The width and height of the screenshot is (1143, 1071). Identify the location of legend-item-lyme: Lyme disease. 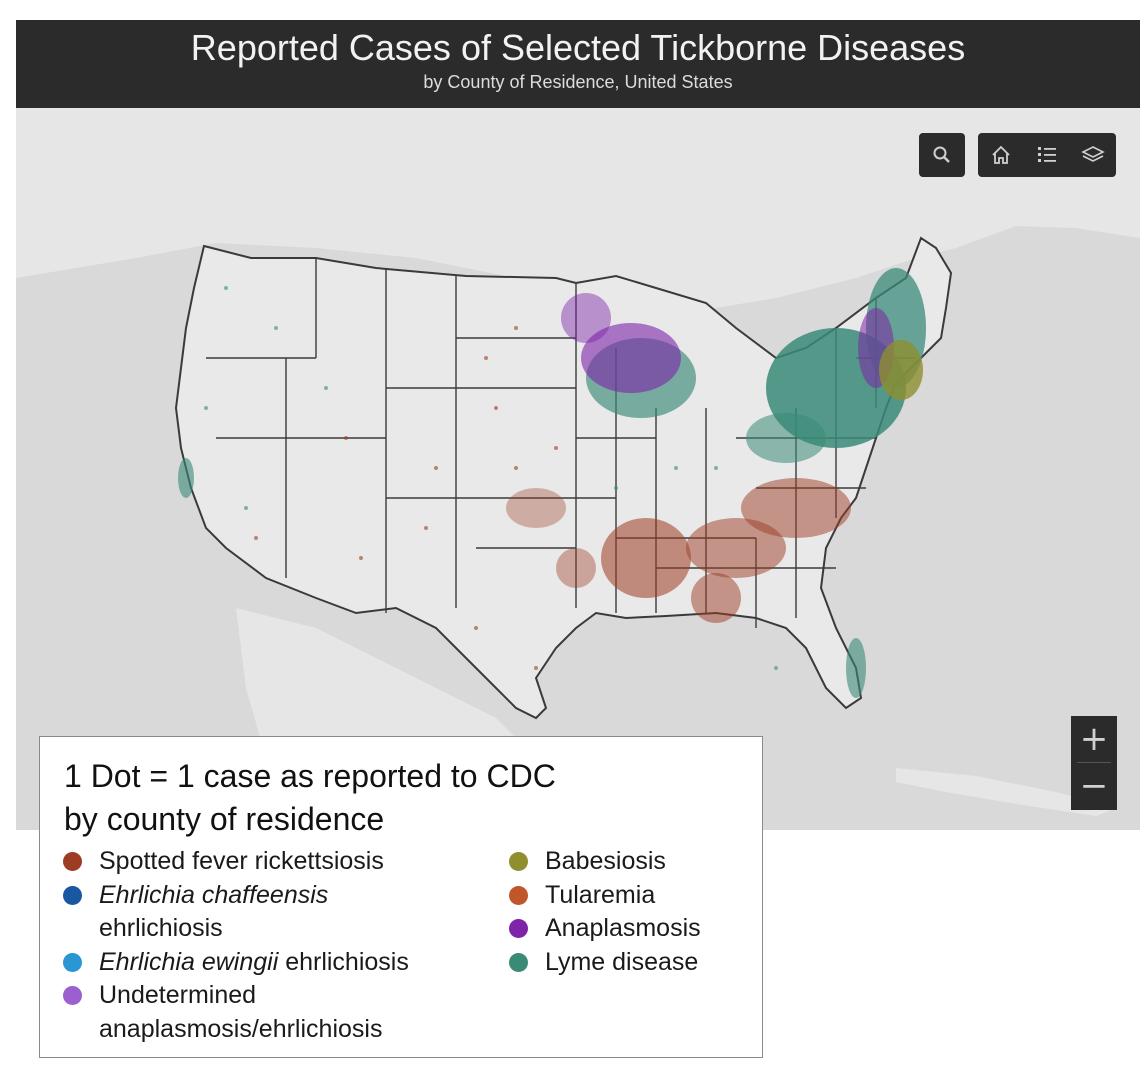
(605, 963).